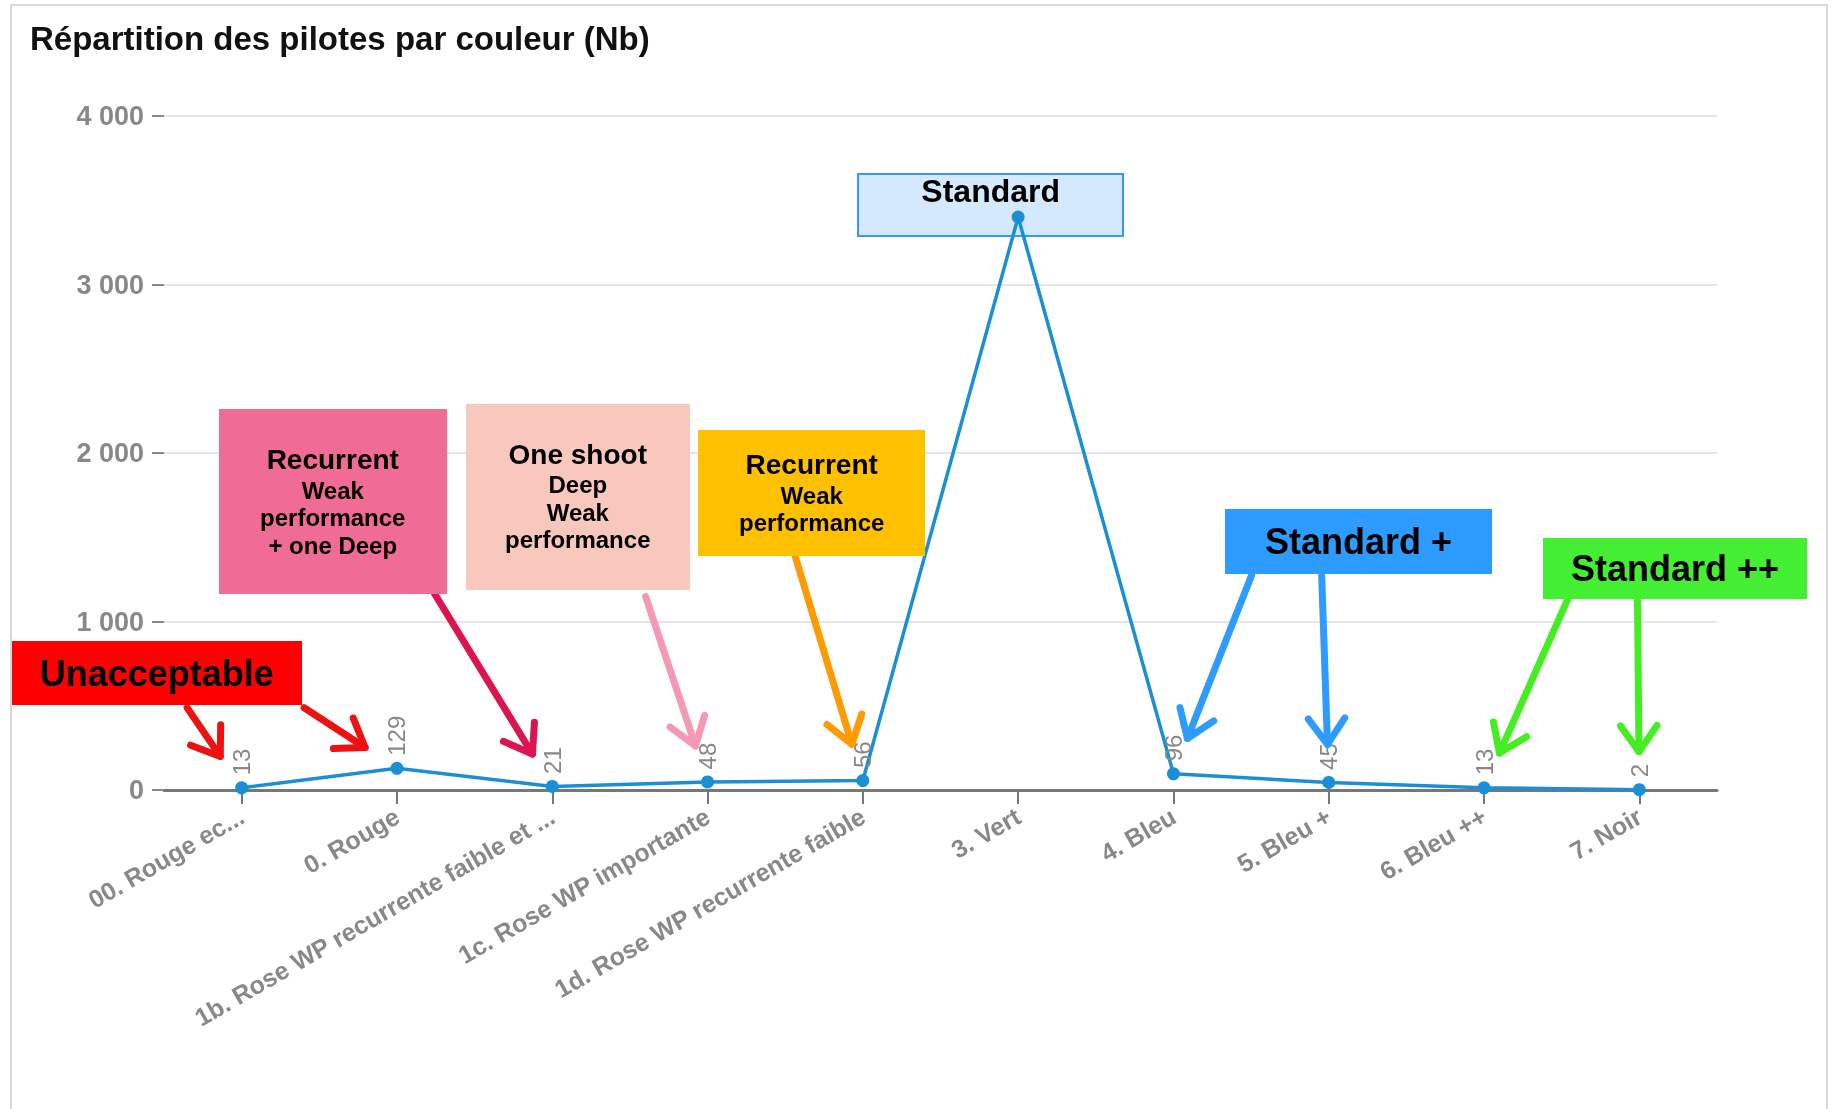 The image size is (1834, 1109). Describe the element at coordinates (991, 191) in the screenshot. I see `annotation: Standard` at that location.